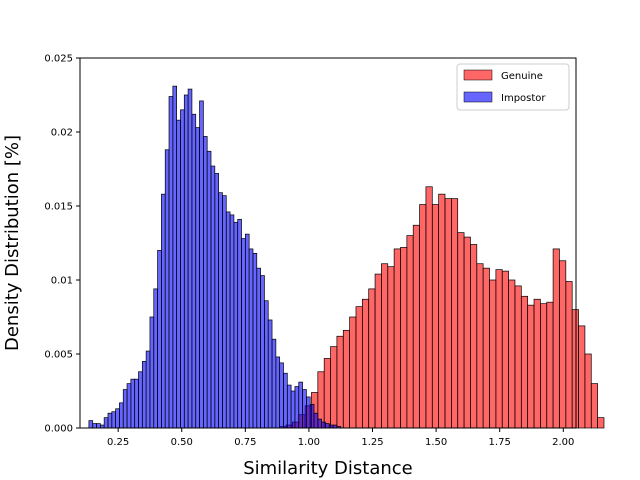 The width and height of the screenshot is (640, 480). What do you see at coordinates (118, 442) in the screenshot?
I see `x-tick-label: 0.25` at bounding box center [118, 442].